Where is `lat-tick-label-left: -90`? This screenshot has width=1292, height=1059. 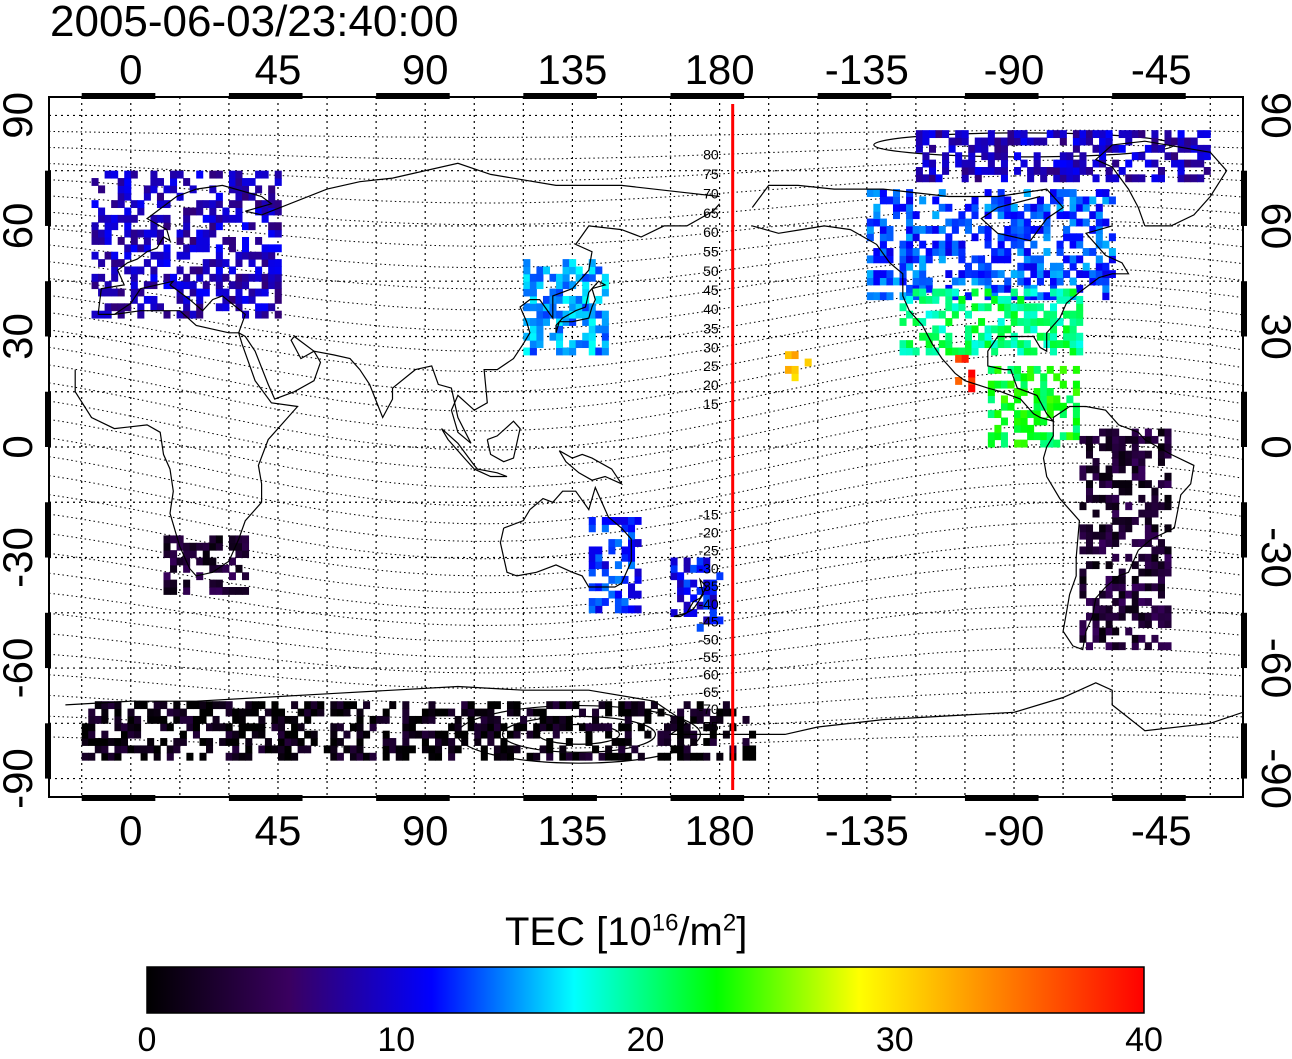
lat-tick-label-left: -90 is located at coordinates (20, 778).